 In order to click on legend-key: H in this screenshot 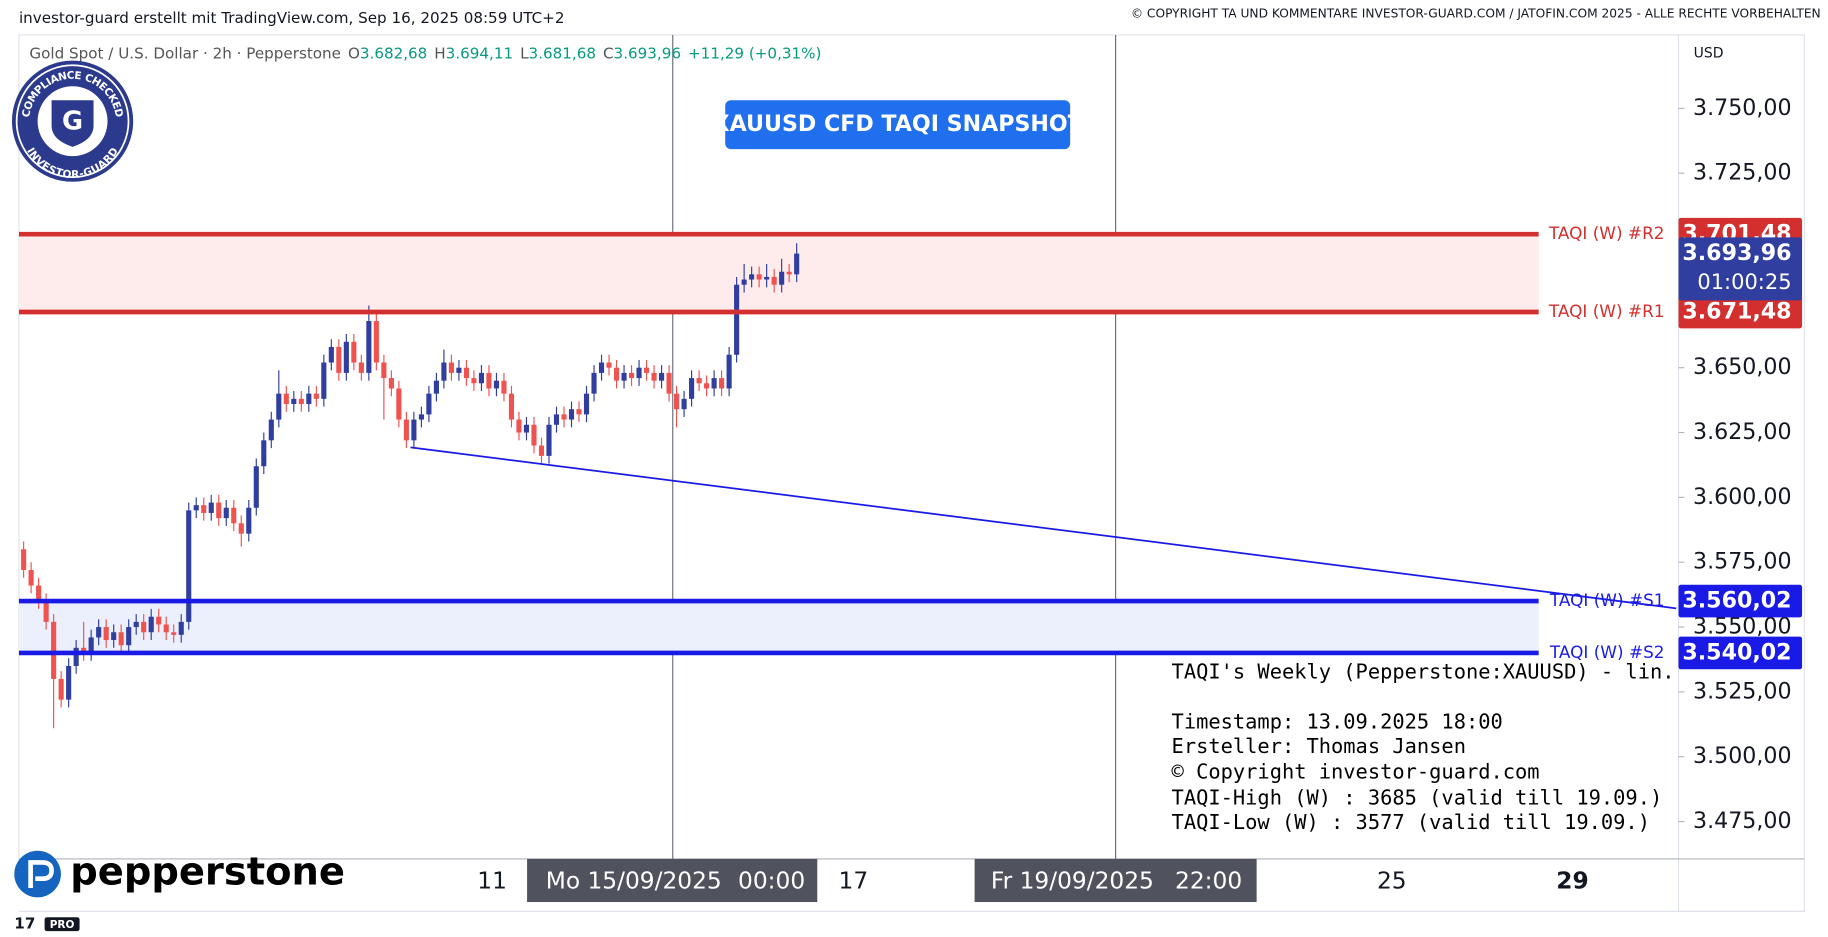, I will do `click(439, 53)`.